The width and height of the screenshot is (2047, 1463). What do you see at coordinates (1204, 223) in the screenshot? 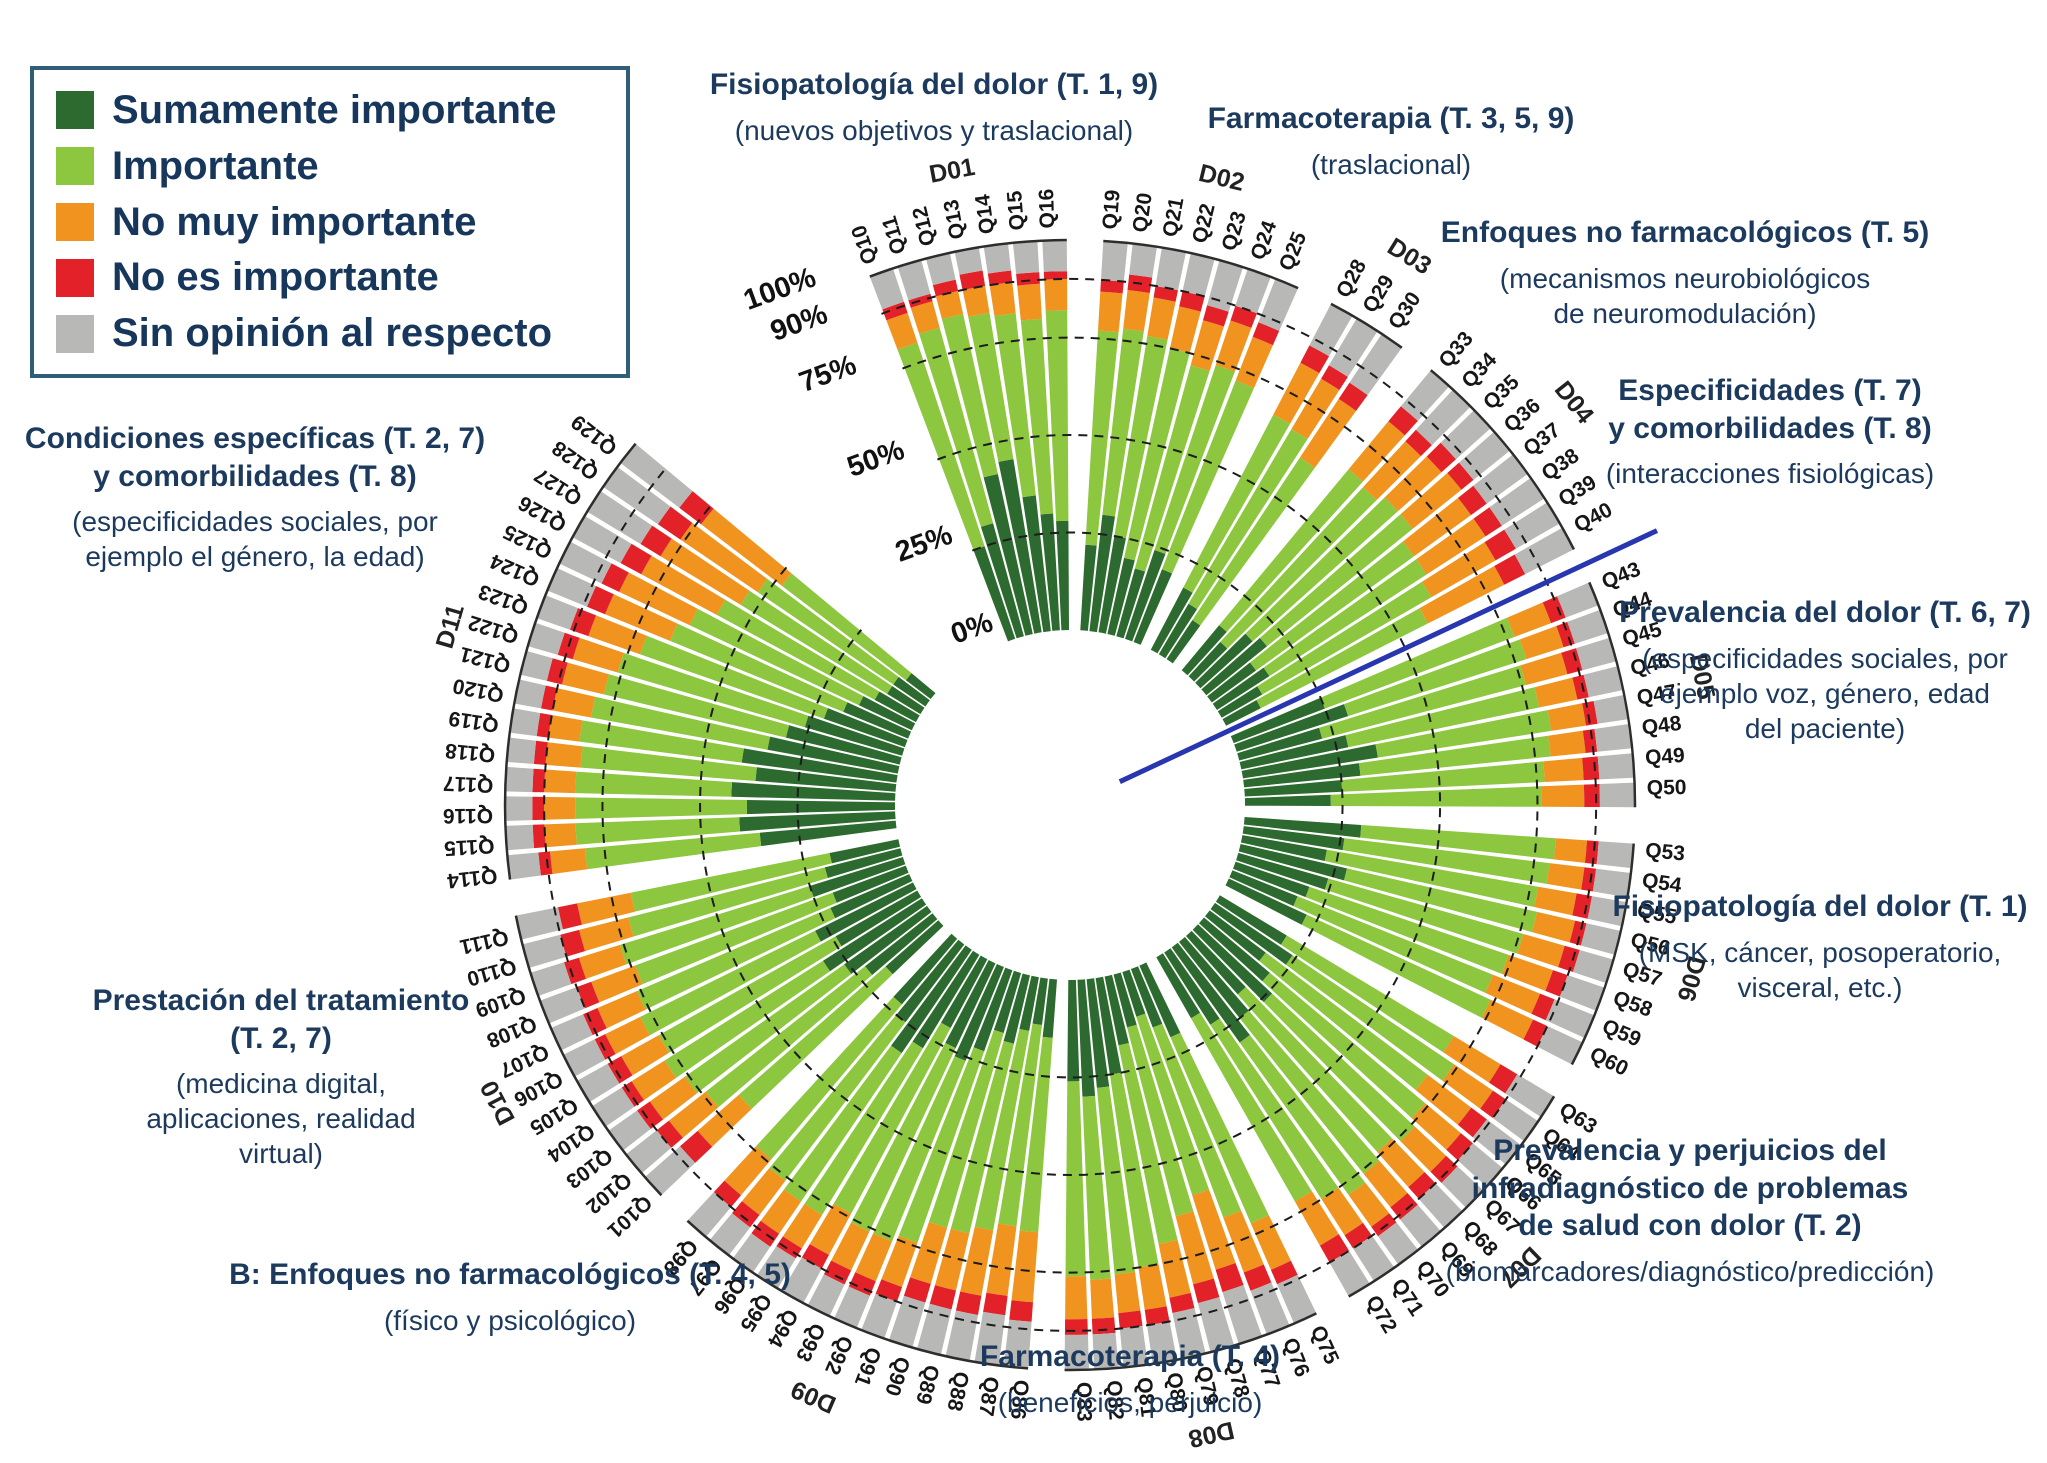
I see `question-label: Q22` at bounding box center [1204, 223].